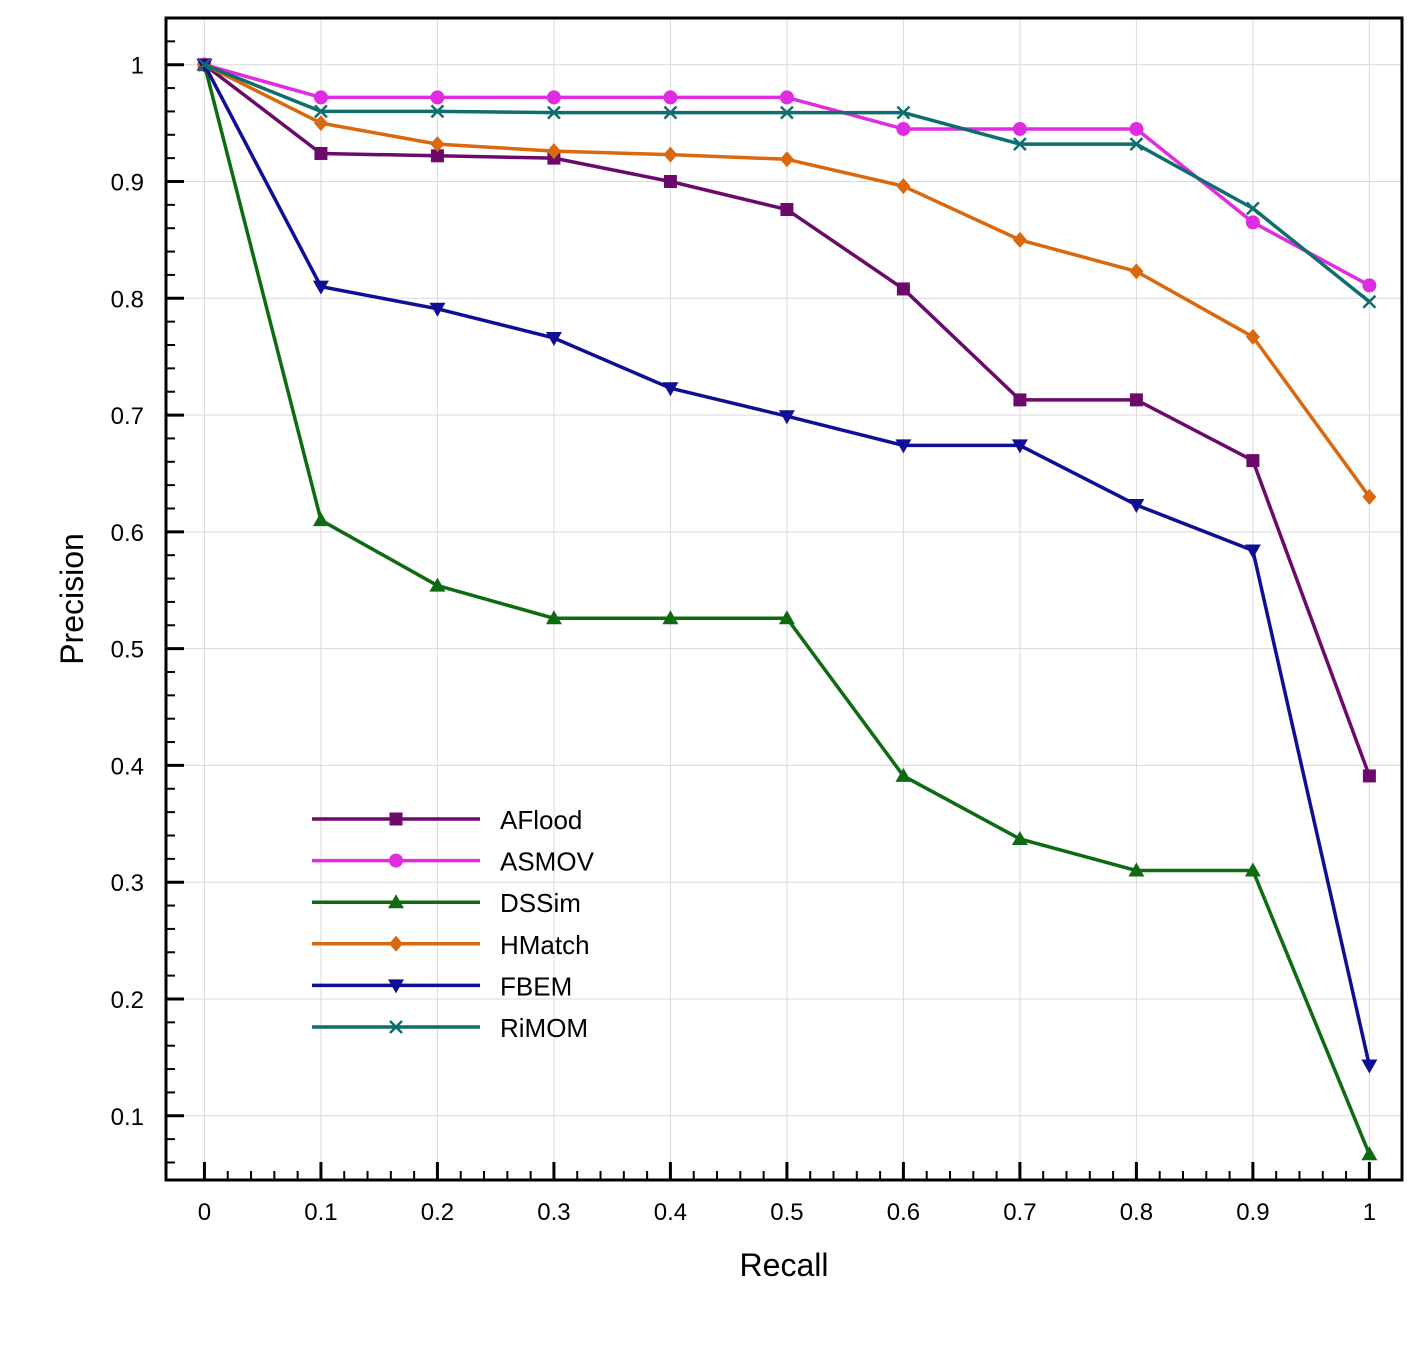 The image size is (1423, 1346). Describe the element at coordinates (1252, 1212) in the screenshot. I see `x-tick-label: 0.9` at that location.